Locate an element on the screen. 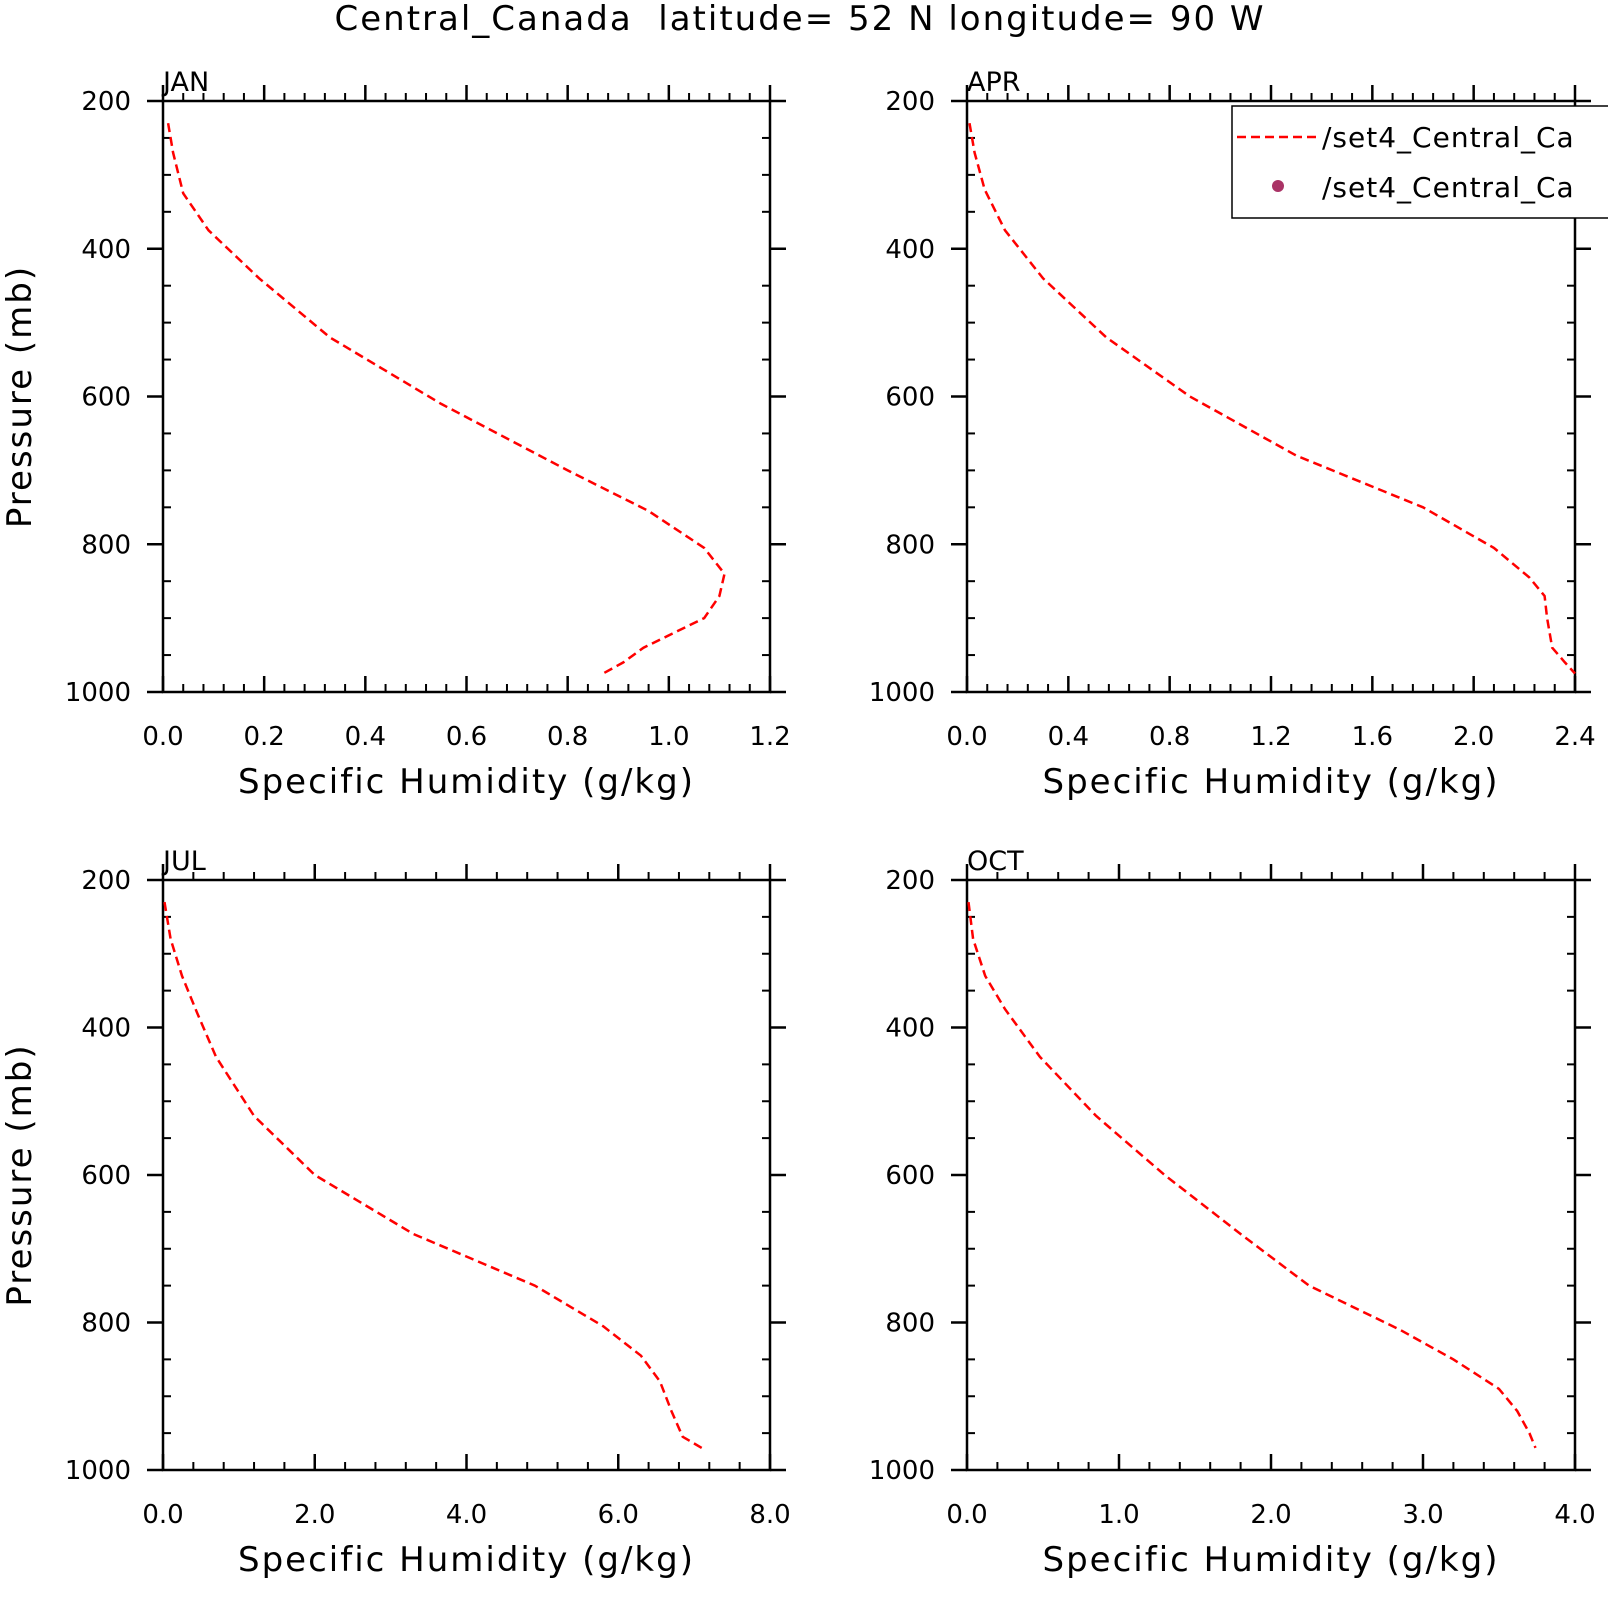  jul-x-axis-title: Specific Humidity (g/kg) is located at coordinates (466, 1560).